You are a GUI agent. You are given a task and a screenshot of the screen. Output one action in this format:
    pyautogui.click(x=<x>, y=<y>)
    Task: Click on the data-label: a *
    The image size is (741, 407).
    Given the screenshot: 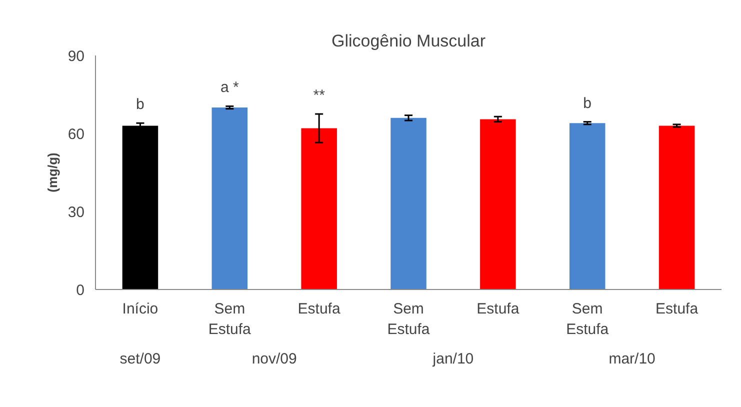 What is the action you would take?
    pyautogui.click(x=229, y=87)
    